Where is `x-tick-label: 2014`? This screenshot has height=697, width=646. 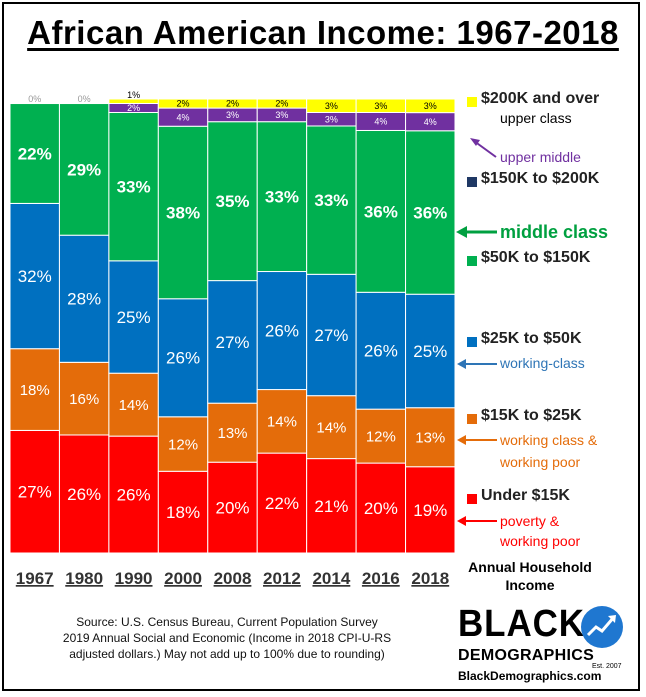
x-tick-label: 2014 is located at coordinates (331, 578).